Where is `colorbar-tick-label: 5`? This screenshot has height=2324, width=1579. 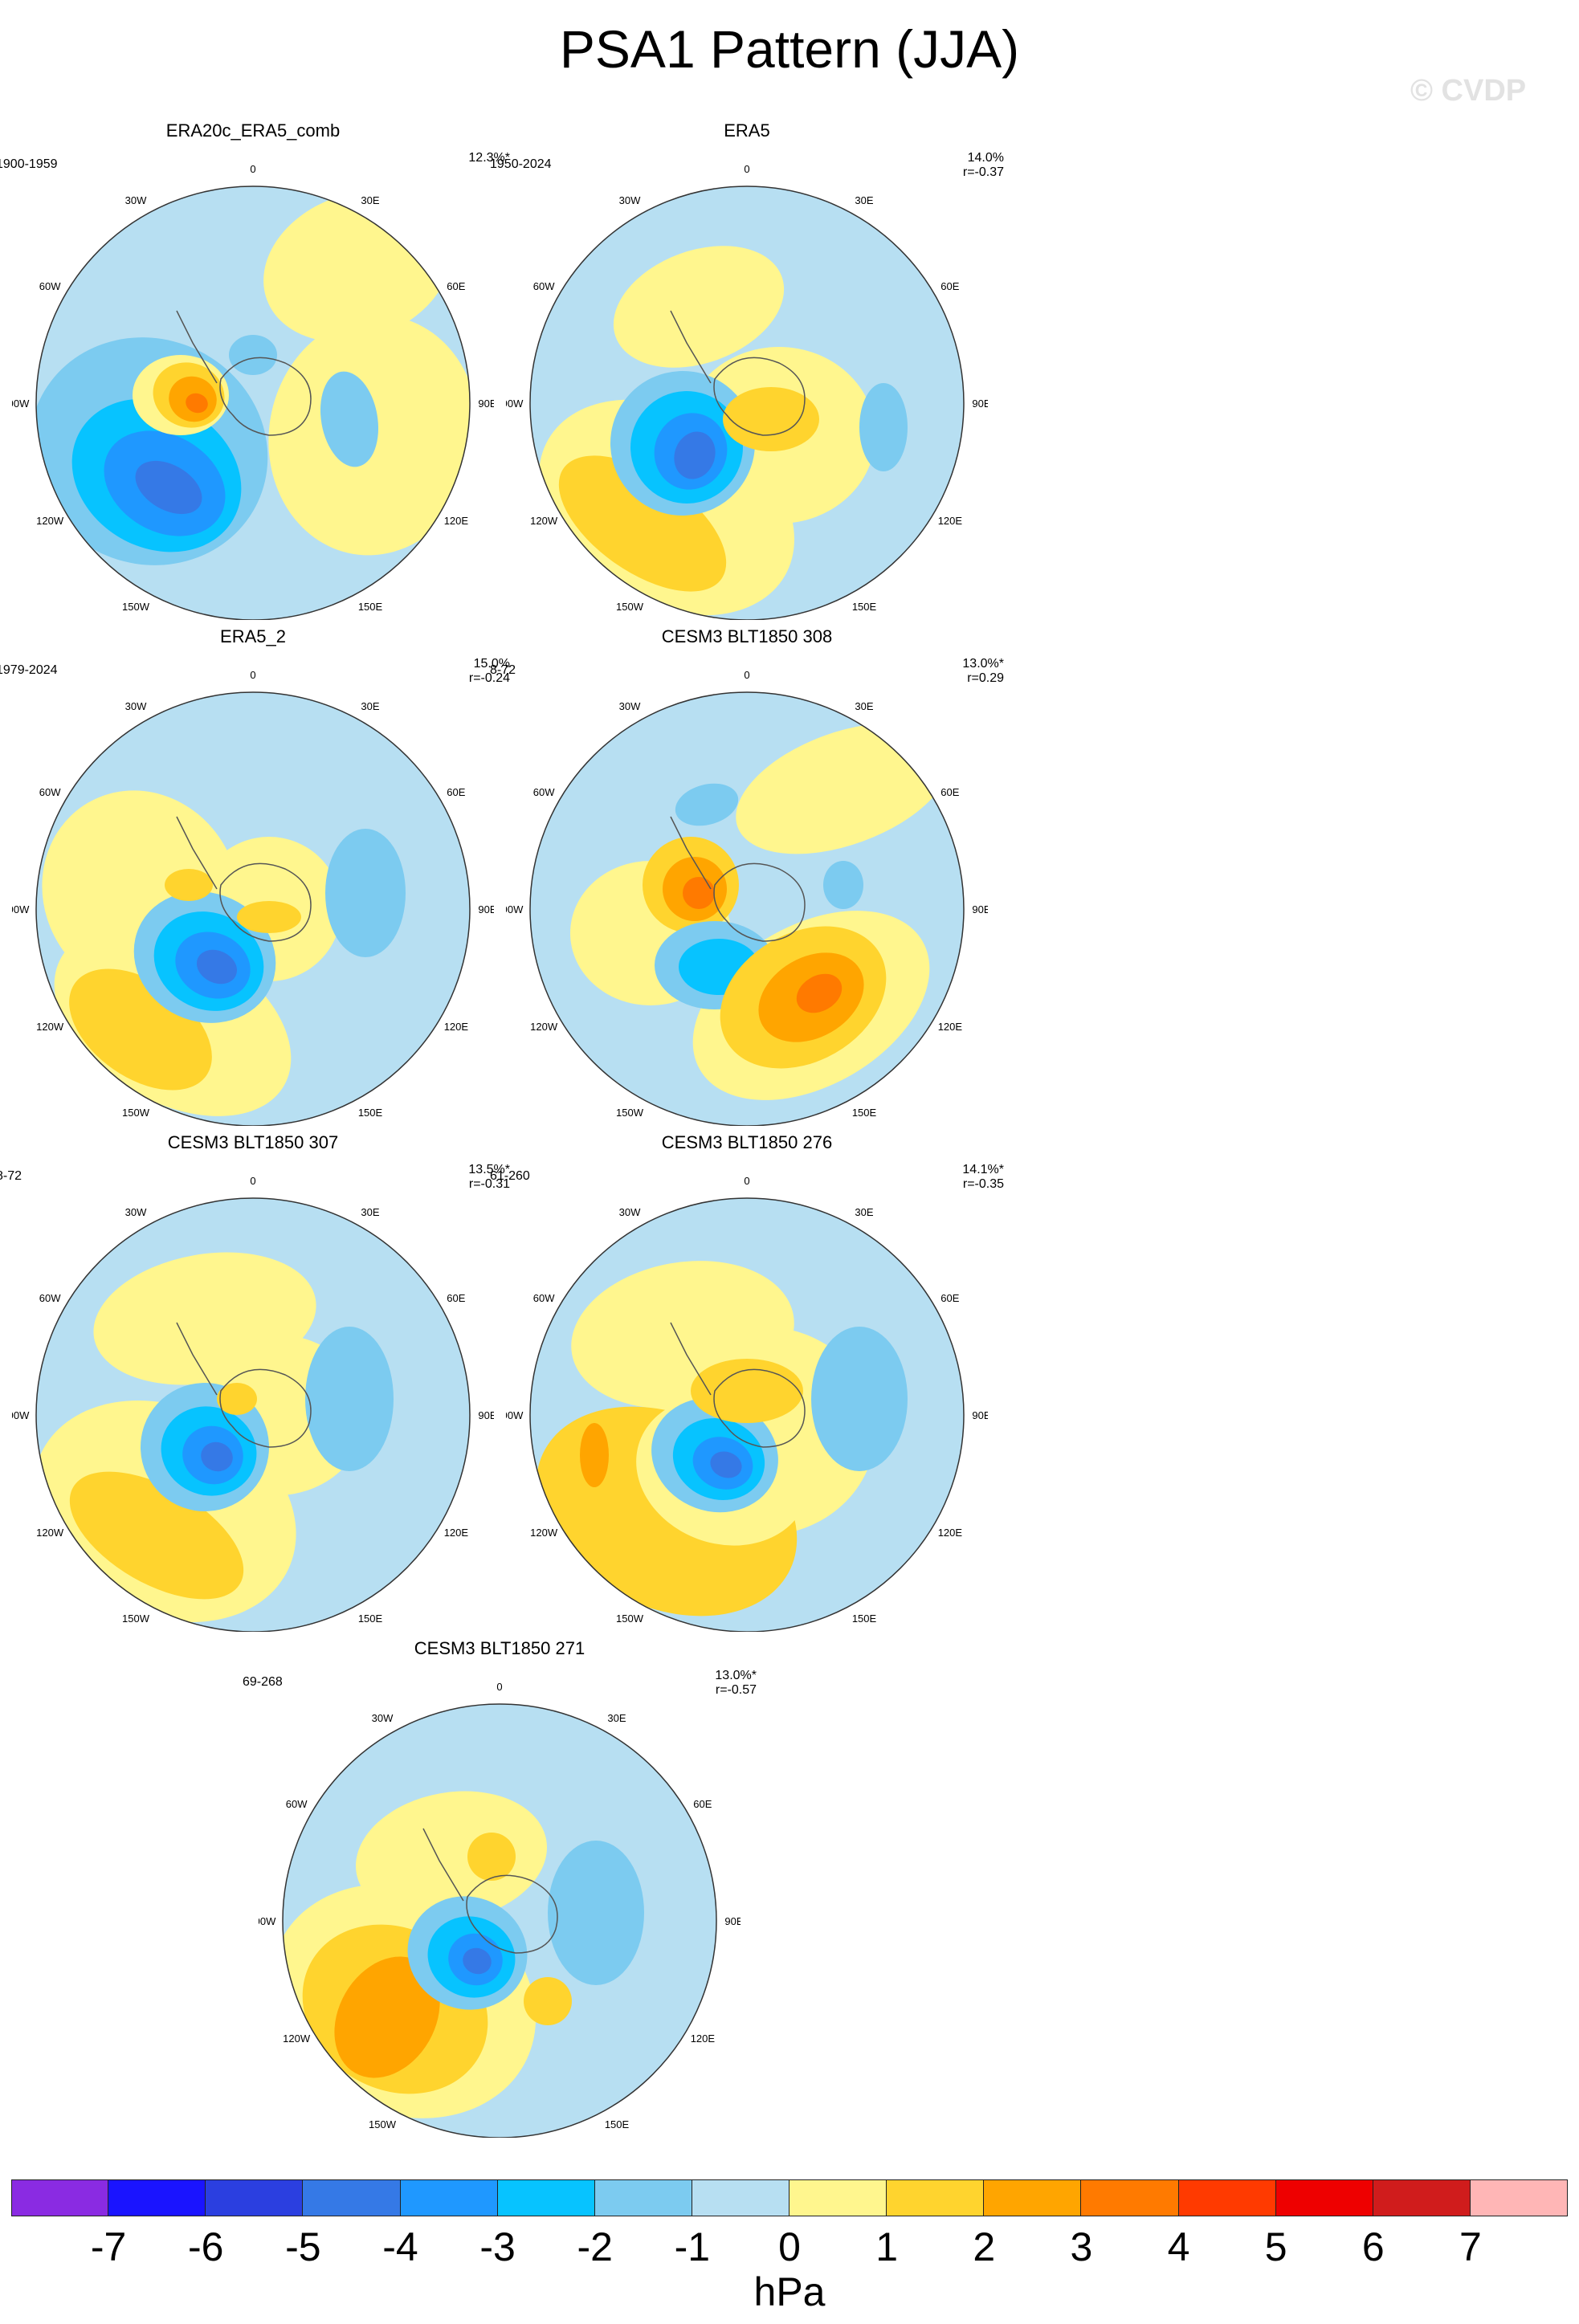 colorbar-tick-label: 5 is located at coordinates (1275, 2247).